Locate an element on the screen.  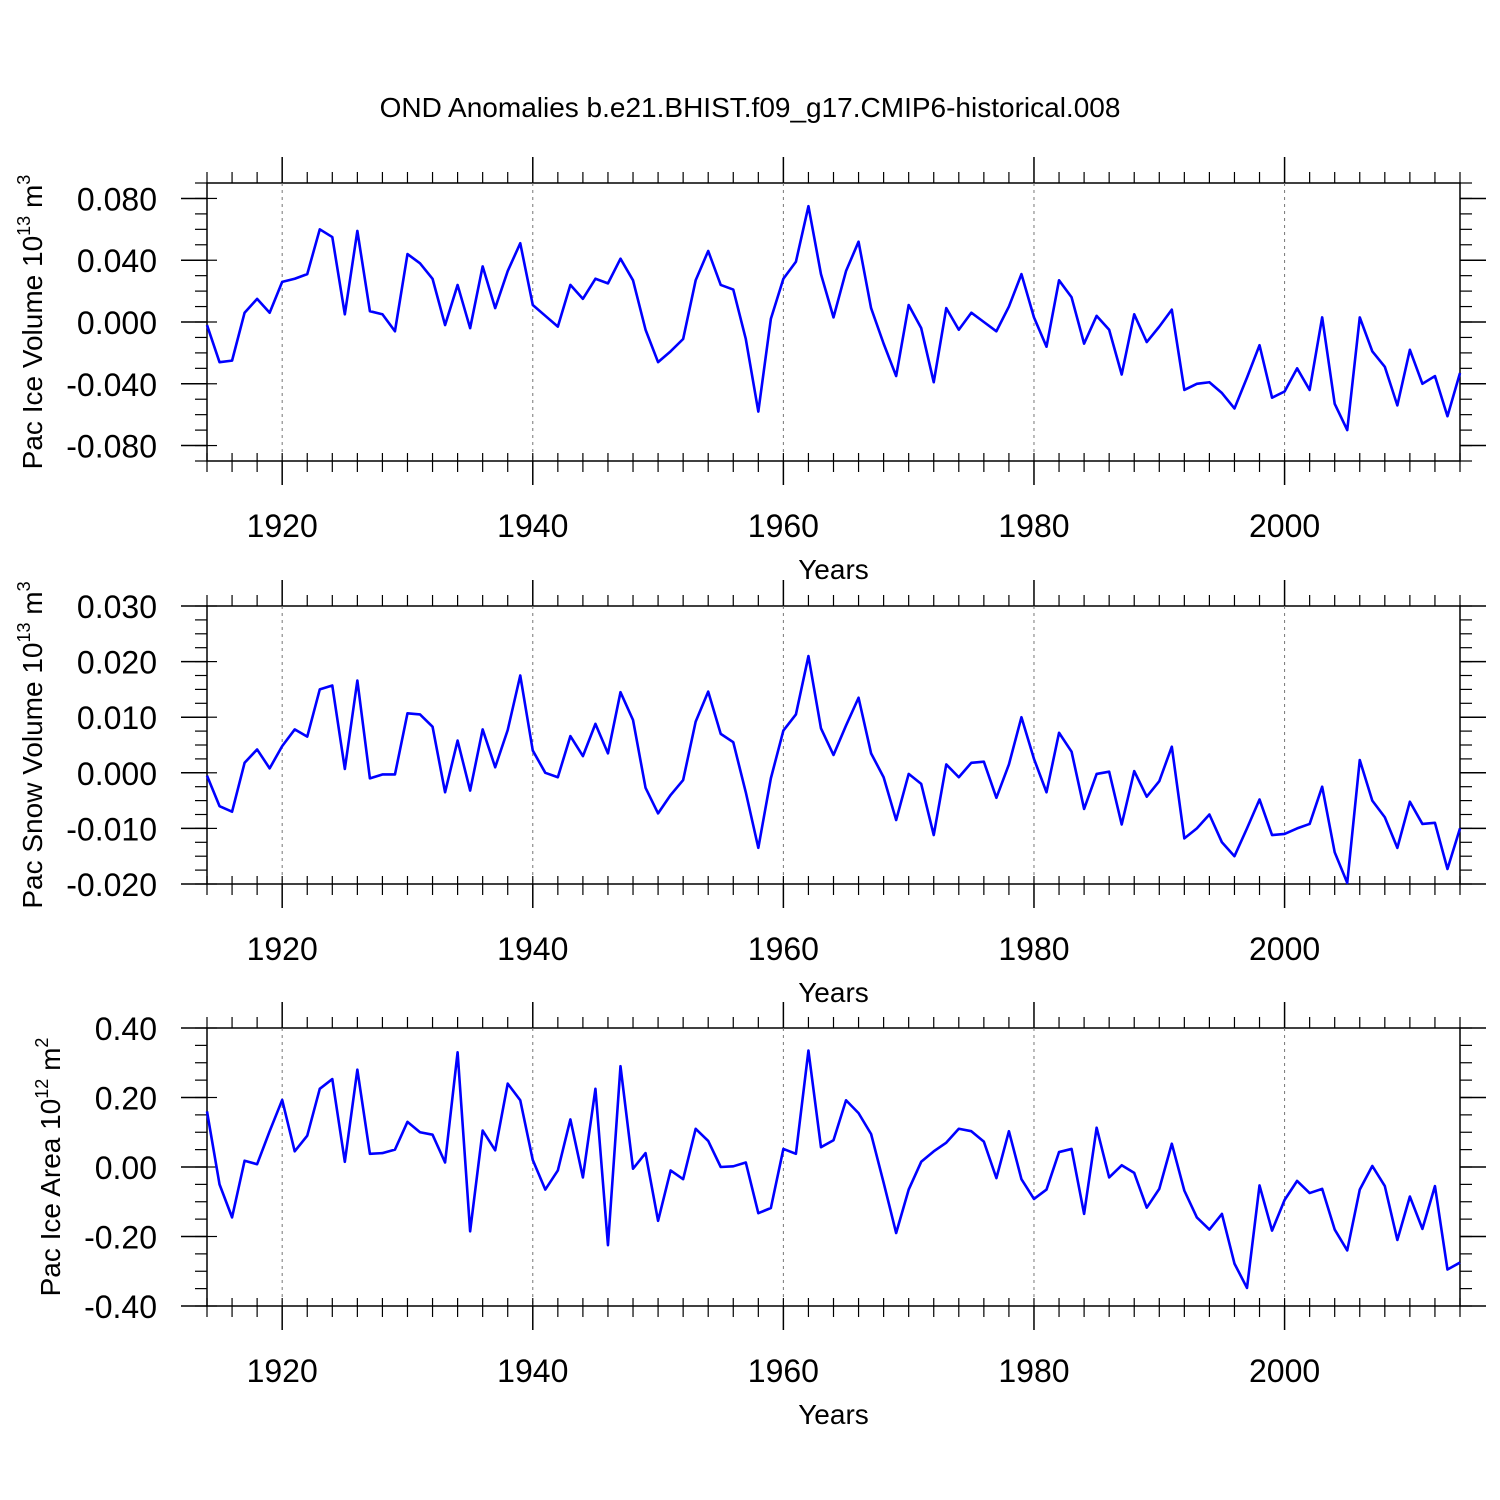
ice-area-y-tick-label: 0.20 is located at coordinates (126, 1099).